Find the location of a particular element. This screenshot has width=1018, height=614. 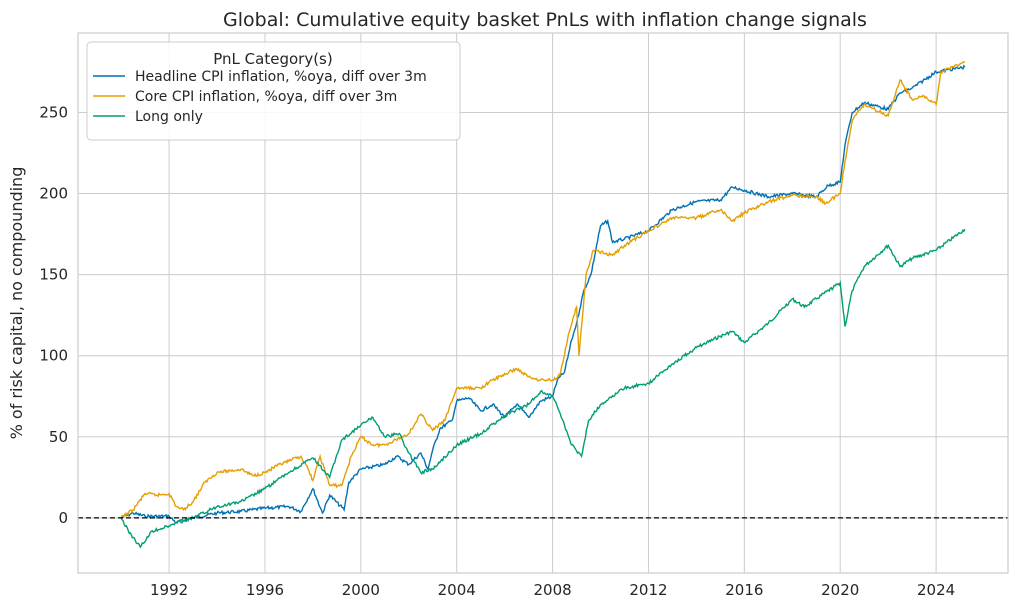

legend-entry: Long only is located at coordinates (169, 117).